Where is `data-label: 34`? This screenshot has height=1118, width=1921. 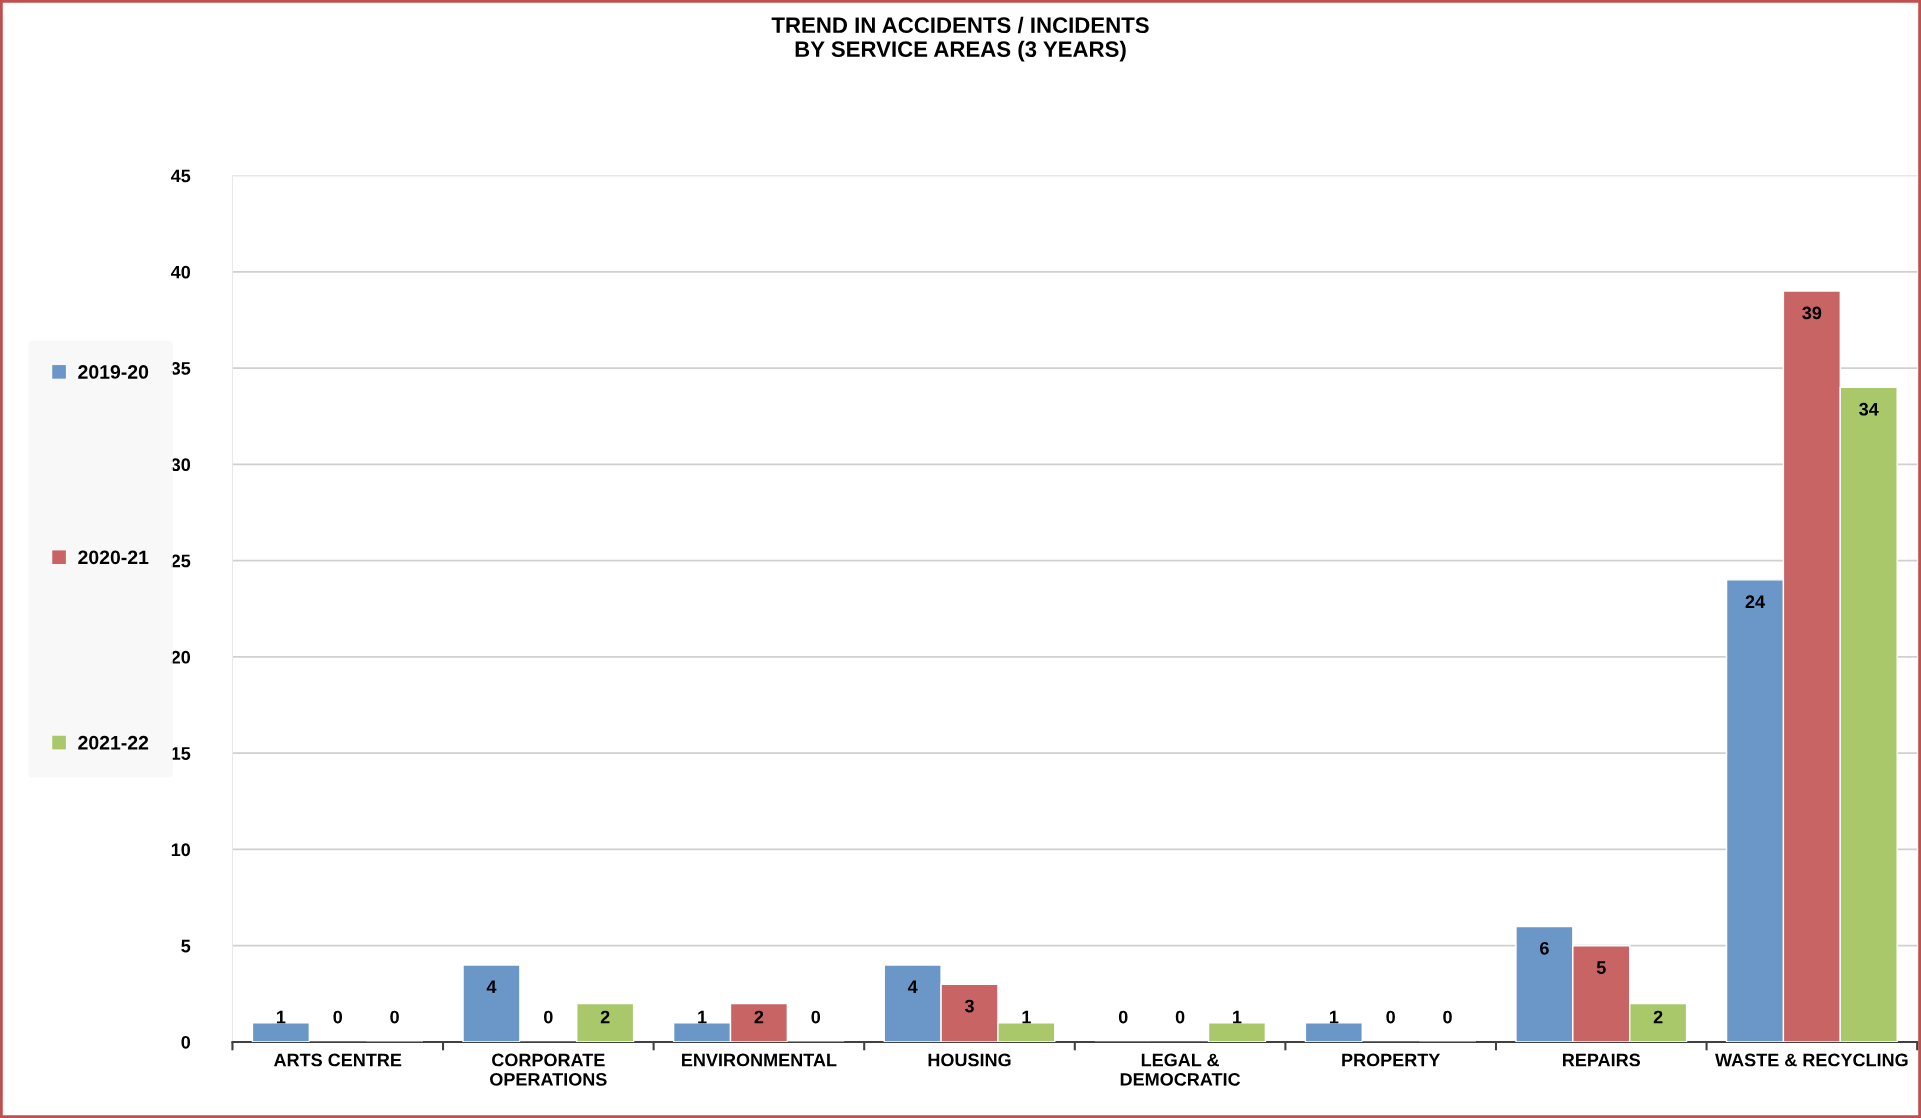
data-label: 34 is located at coordinates (1869, 409).